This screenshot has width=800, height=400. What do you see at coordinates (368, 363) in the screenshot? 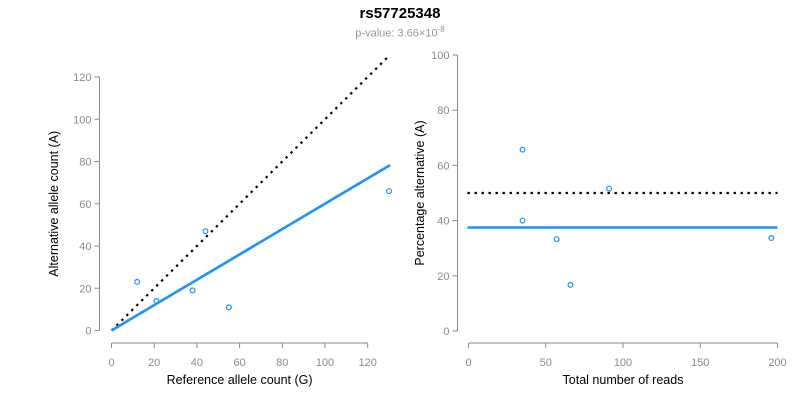
I see `x-tick-label: 120` at bounding box center [368, 363].